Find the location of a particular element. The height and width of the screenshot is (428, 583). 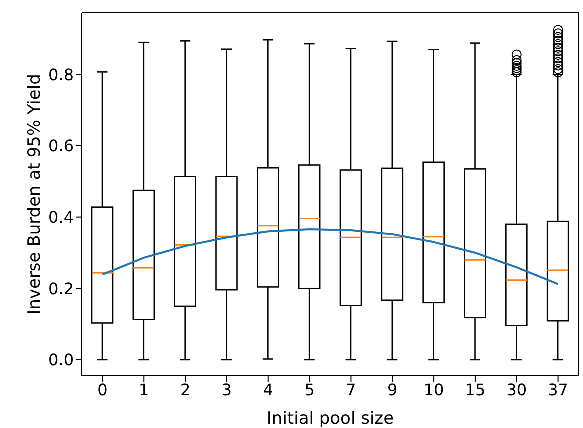

x-tick-label: 5 is located at coordinates (309, 390).